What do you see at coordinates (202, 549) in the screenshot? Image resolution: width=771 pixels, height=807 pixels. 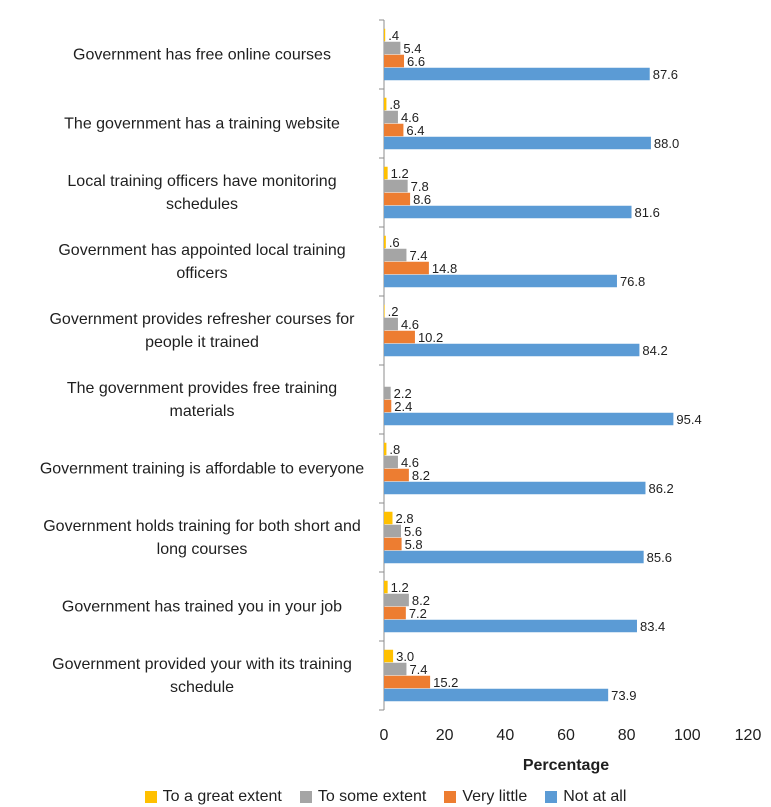 I see `category-label-line: long courses` at bounding box center [202, 549].